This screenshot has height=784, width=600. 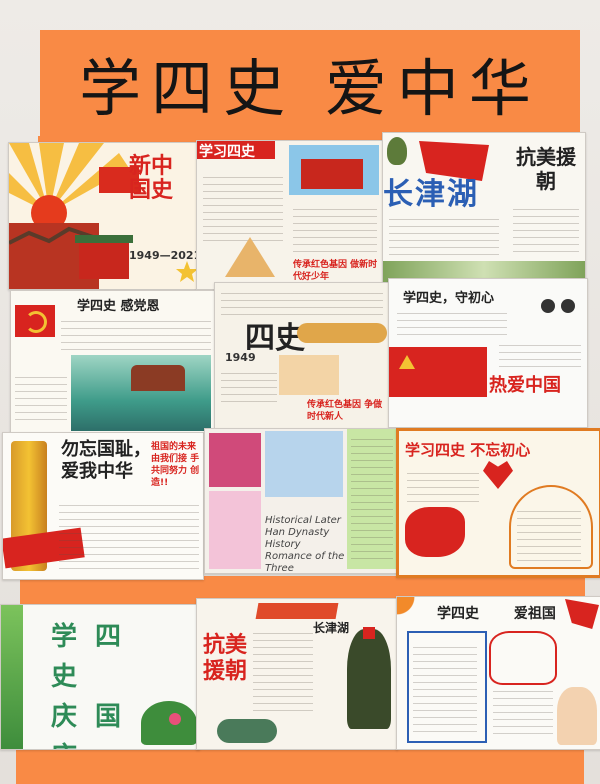 I want to click on bugle-soldier-icon, so click(x=247, y=731).